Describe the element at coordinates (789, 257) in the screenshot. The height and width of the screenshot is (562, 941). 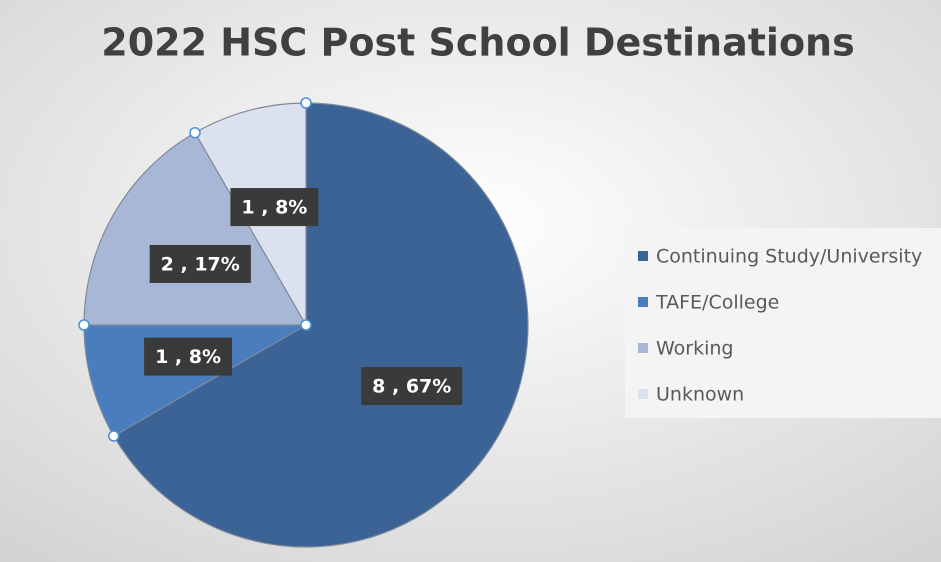
I see `legend-label: Continuing Study/University` at that location.